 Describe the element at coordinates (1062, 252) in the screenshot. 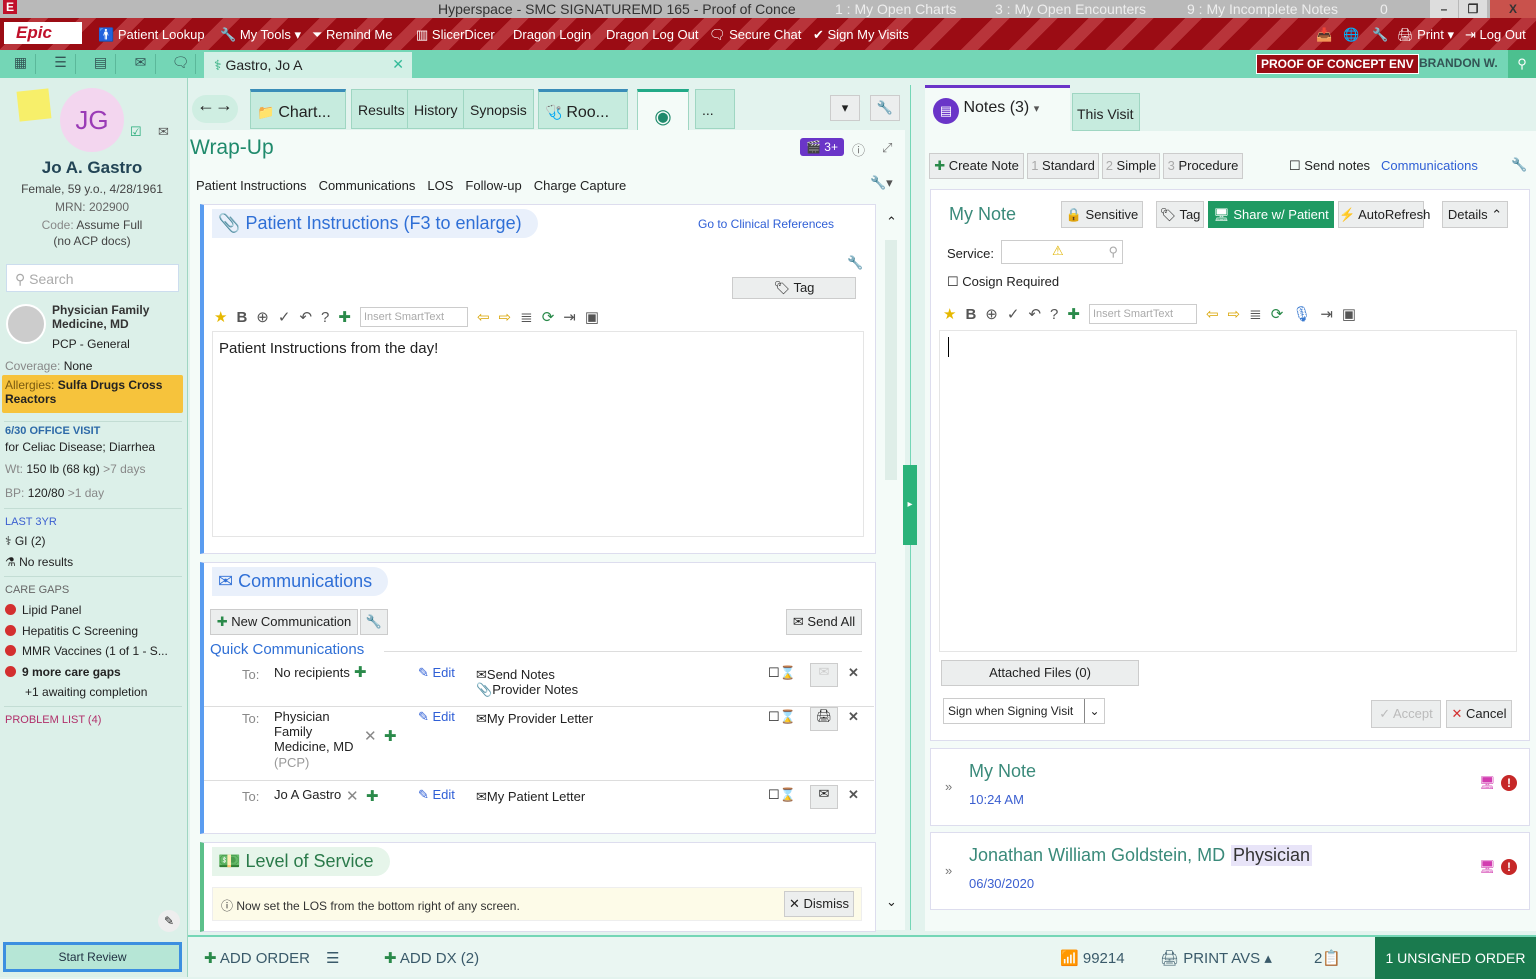

I see `service-field: ⚠ ⚲` at that location.